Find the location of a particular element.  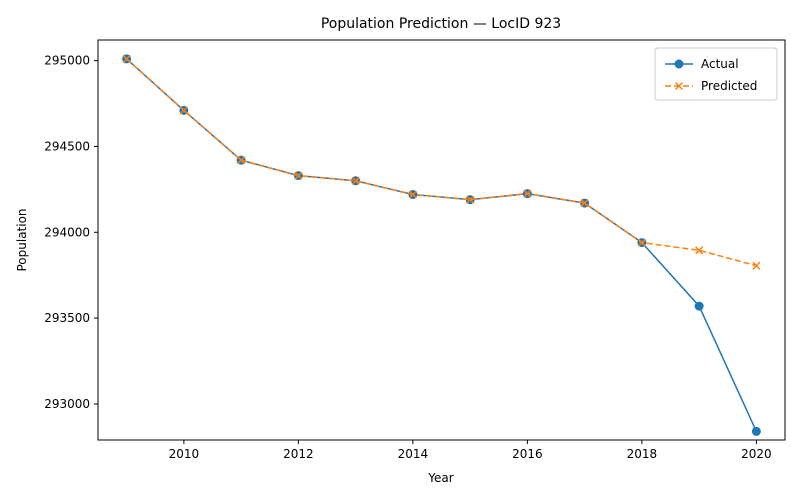

x-tick-label: 2014 is located at coordinates (413, 454).